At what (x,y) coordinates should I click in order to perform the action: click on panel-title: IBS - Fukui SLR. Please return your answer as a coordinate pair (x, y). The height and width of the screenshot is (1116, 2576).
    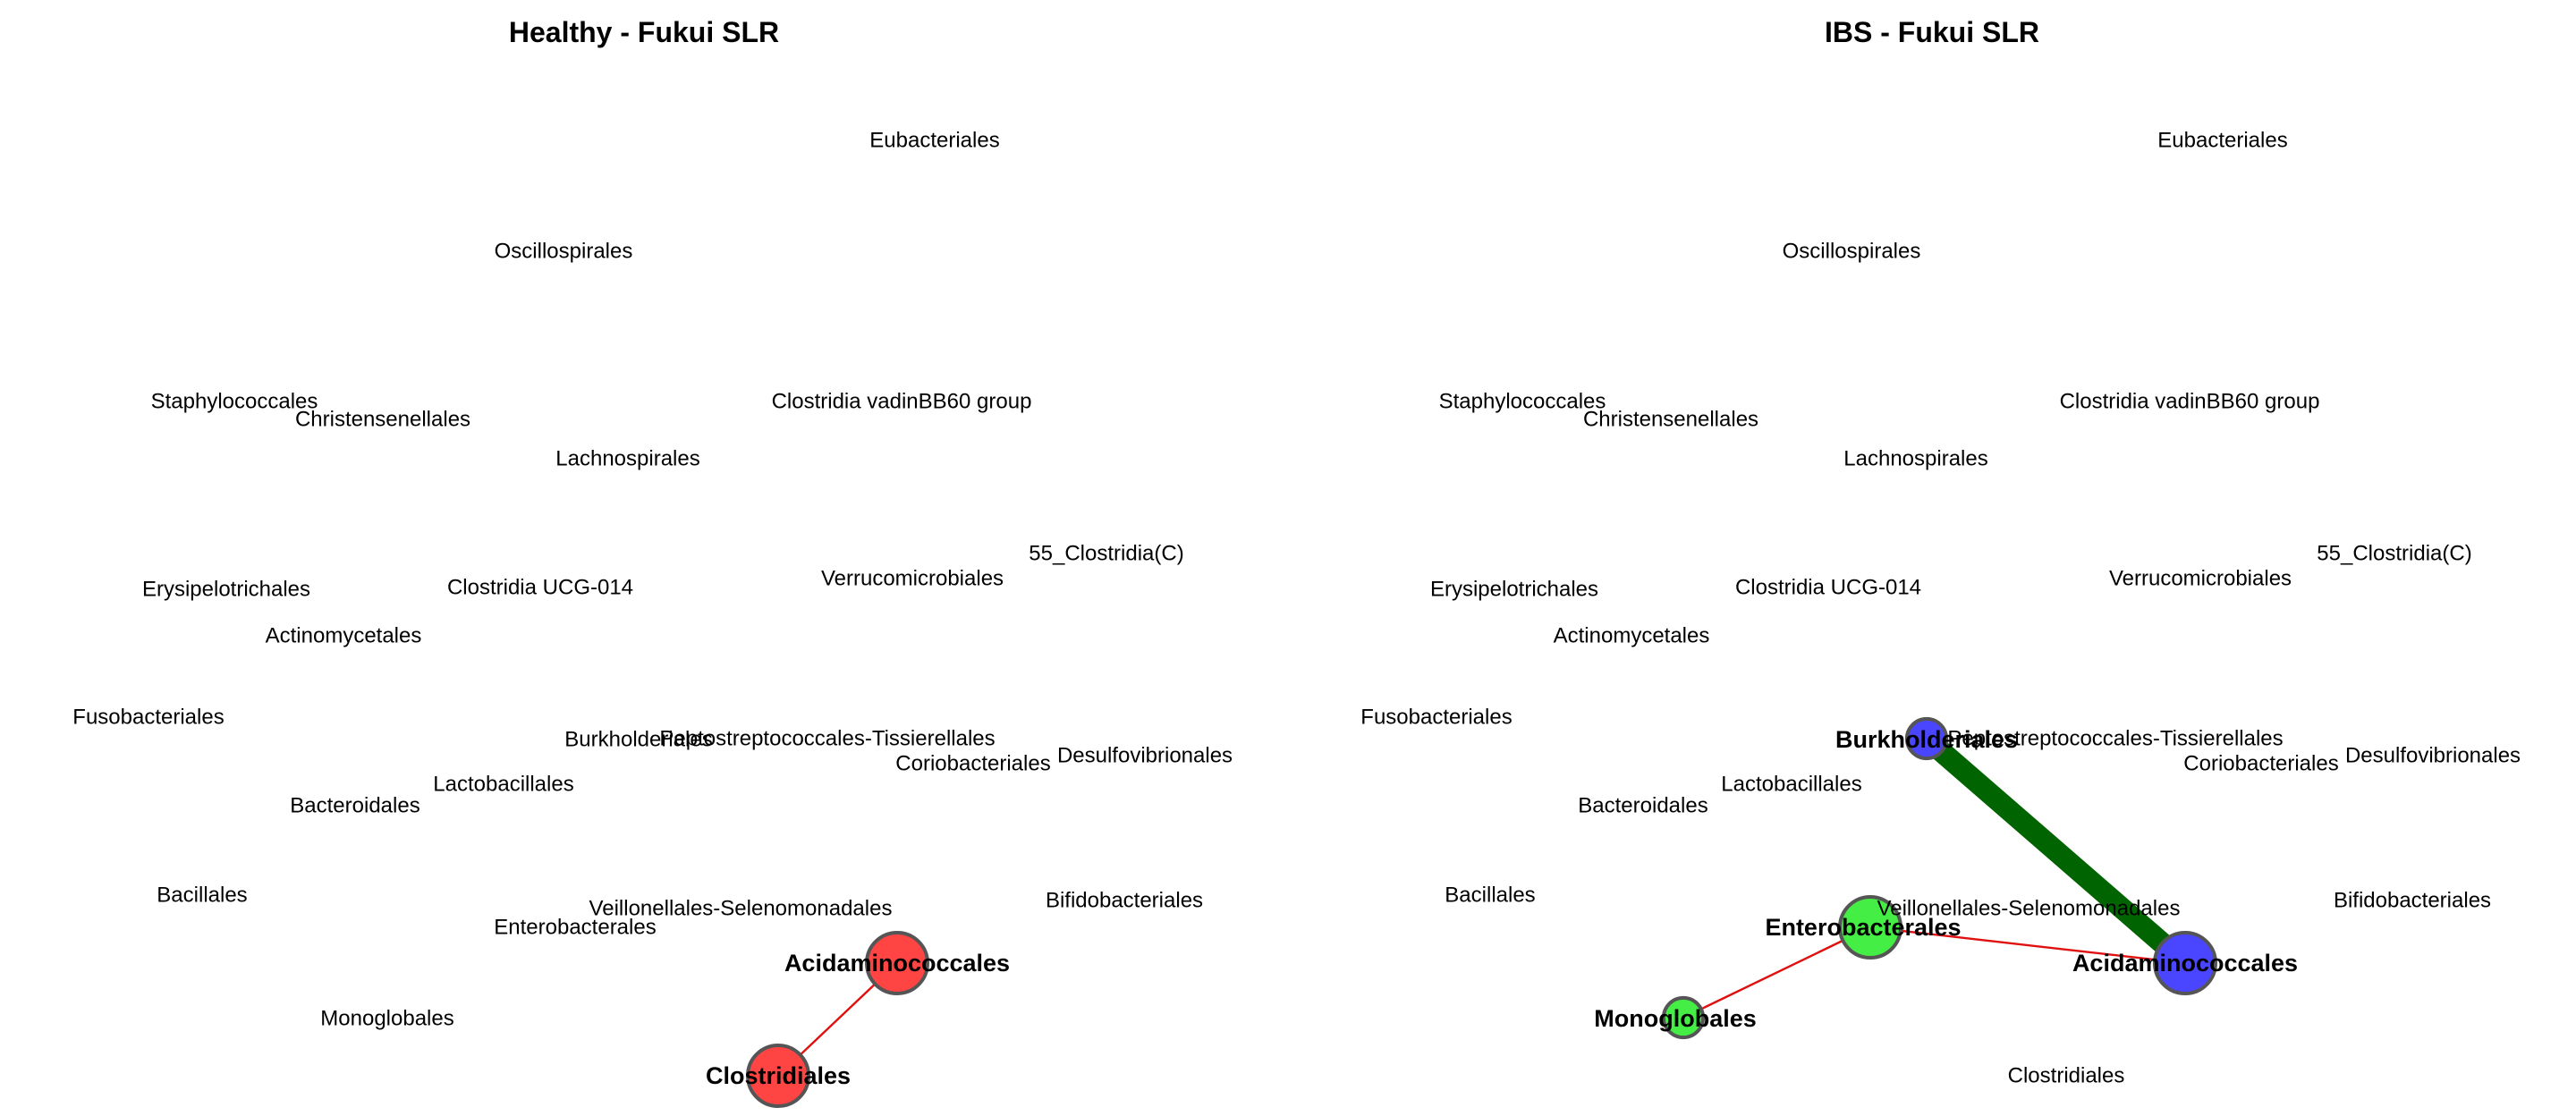
    Looking at the image, I should click on (1932, 32).